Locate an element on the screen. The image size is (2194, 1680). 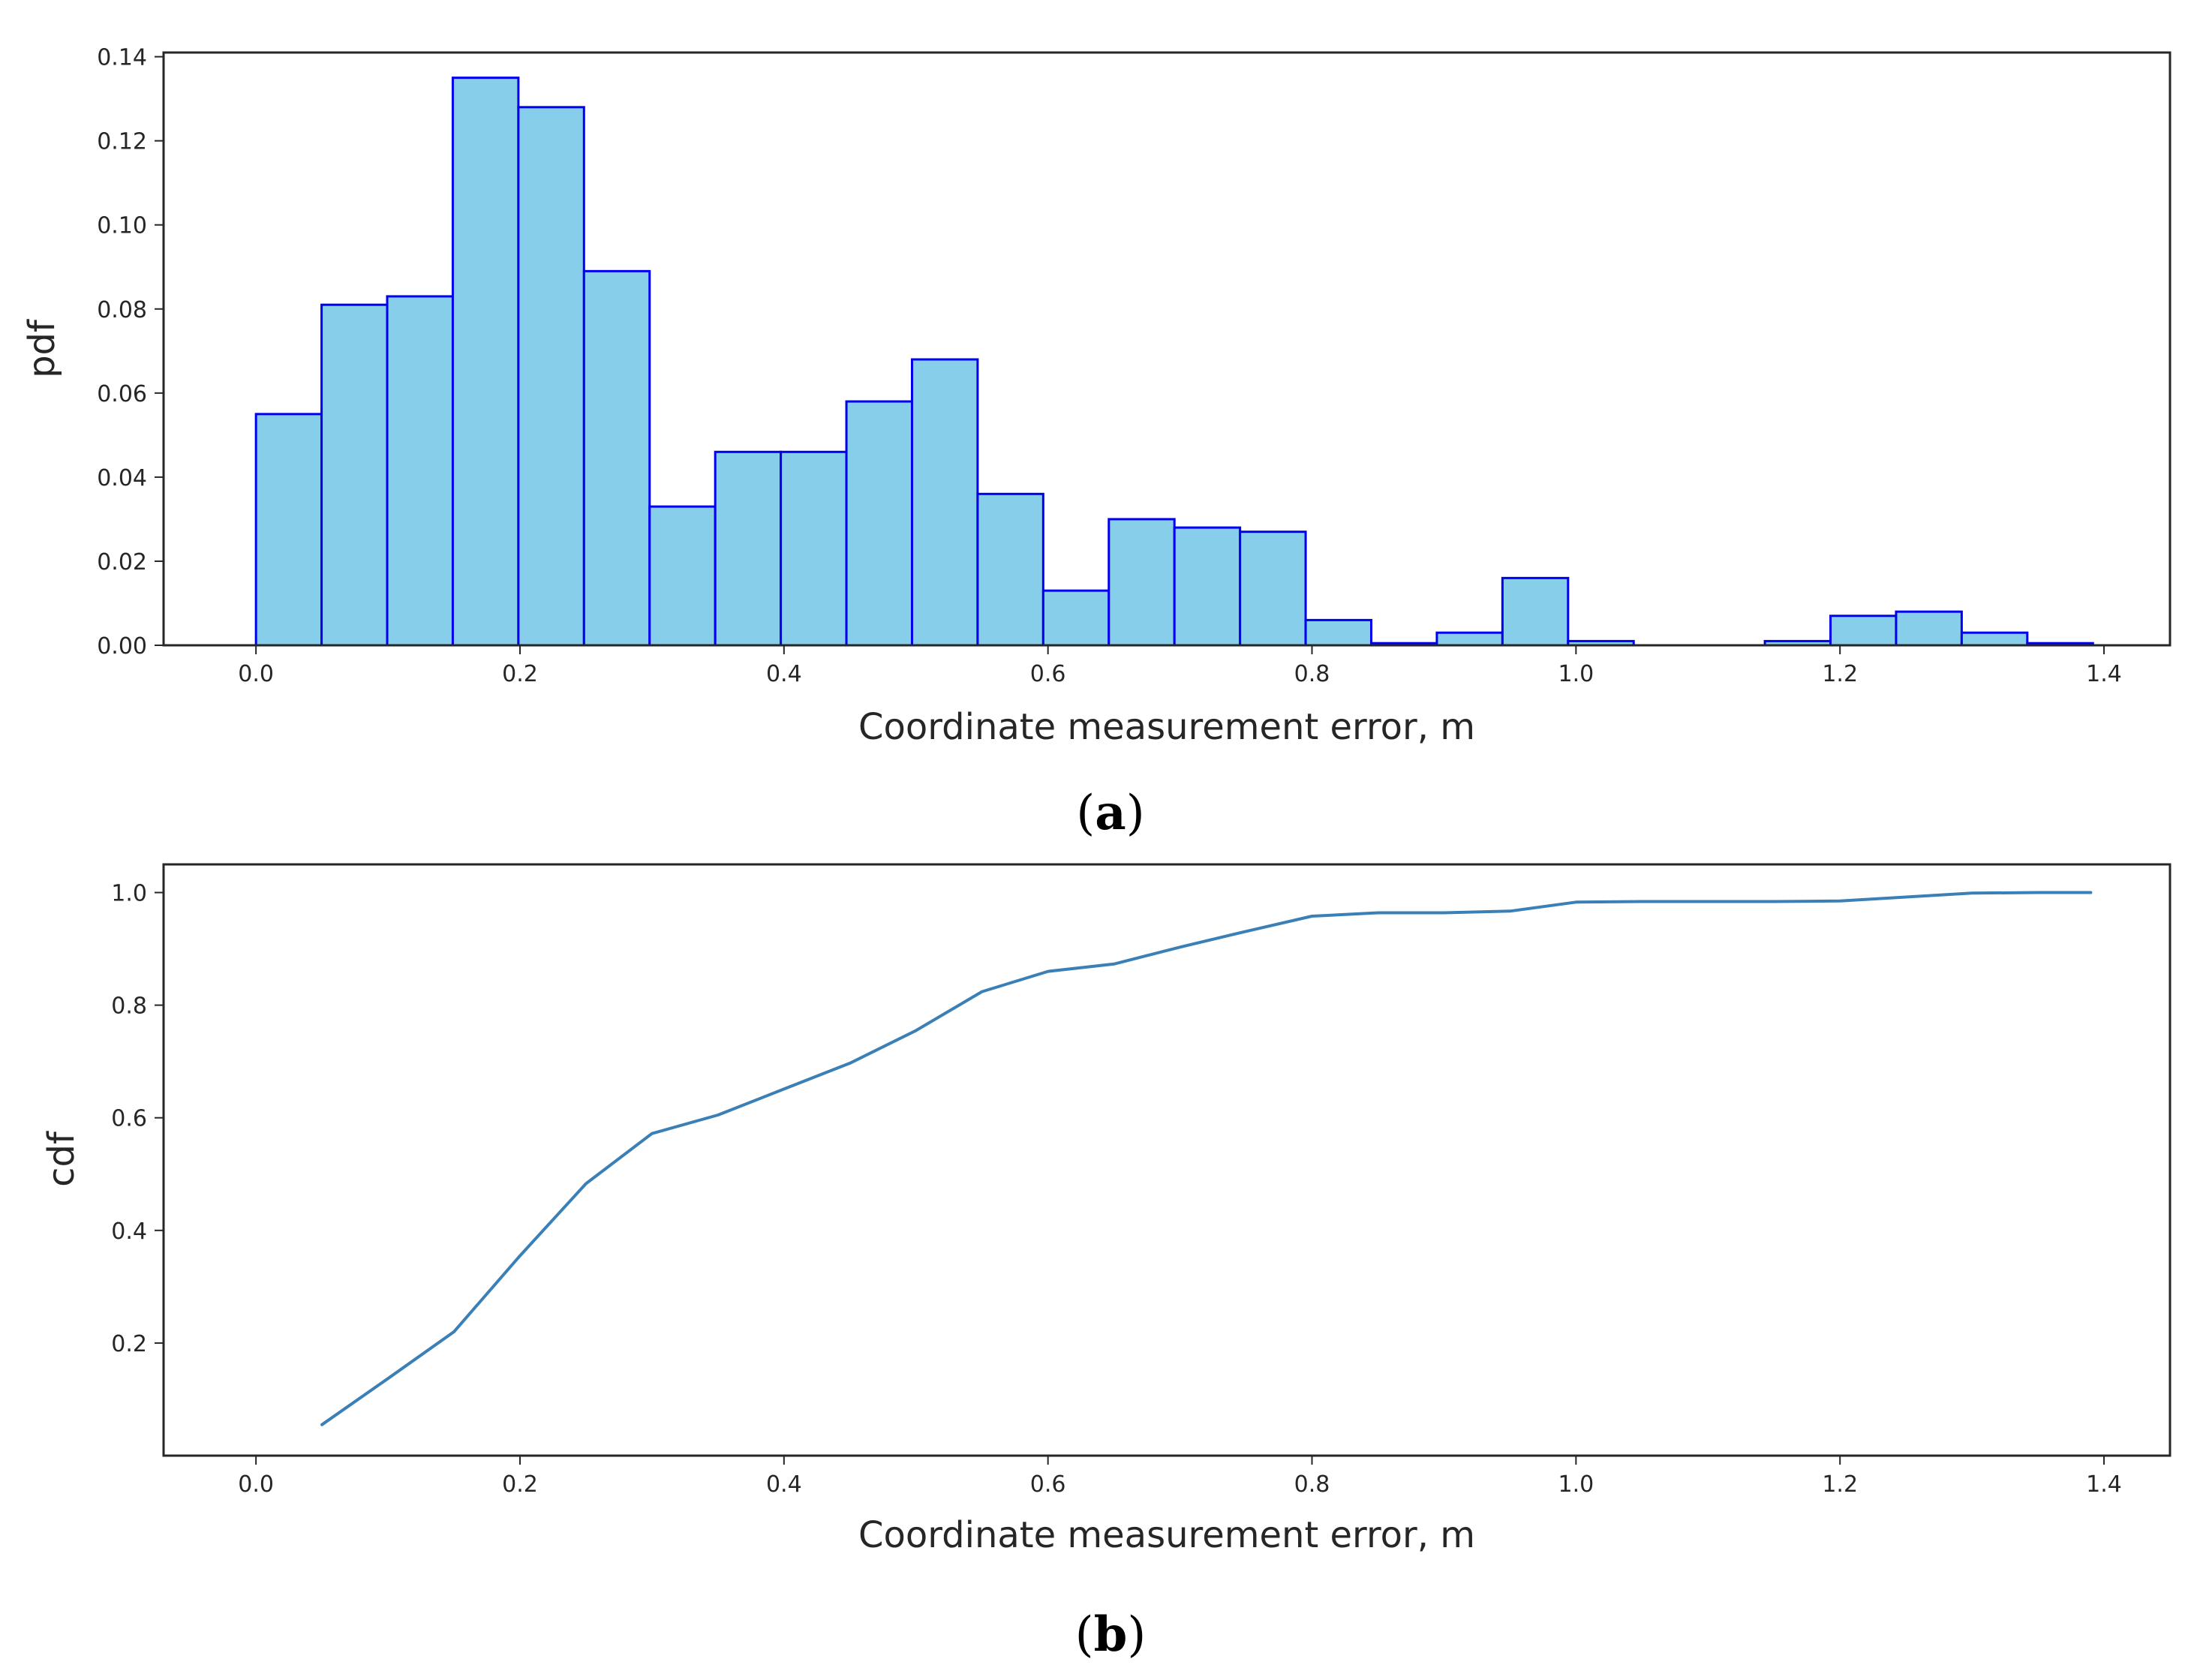
pdf-x-tick-label: 1.0 is located at coordinates (1576, 674).